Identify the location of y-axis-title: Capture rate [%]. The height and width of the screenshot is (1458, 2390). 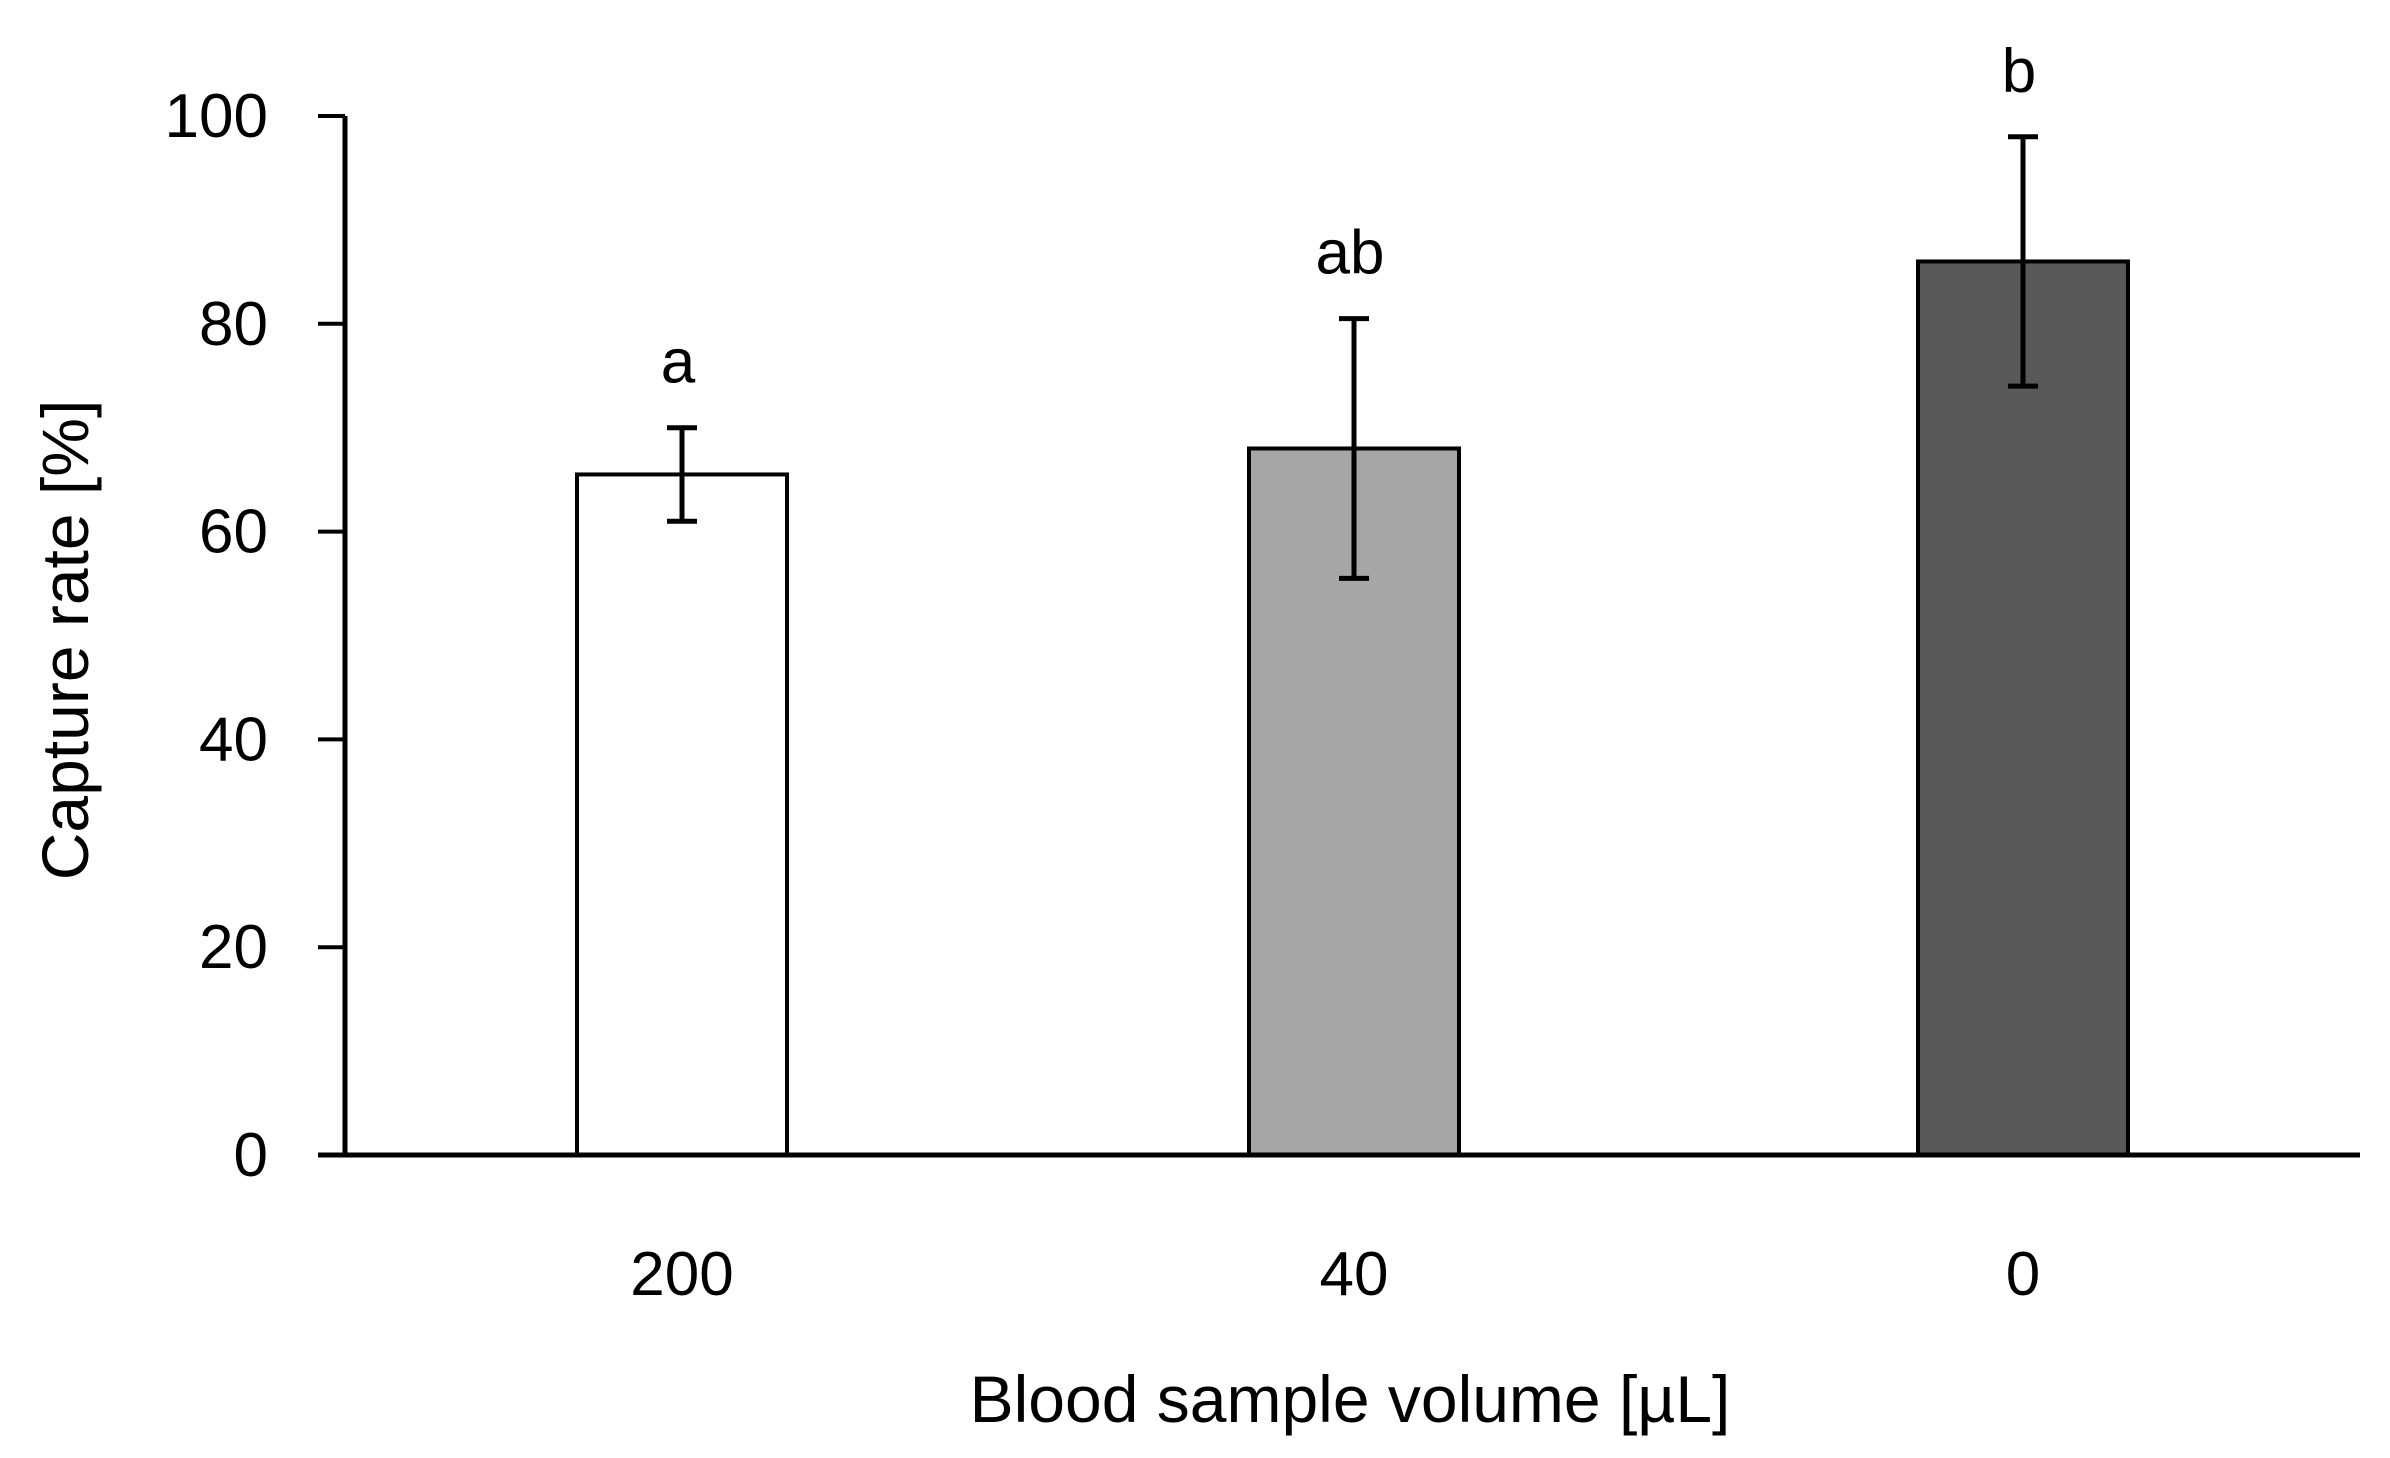
(65, 640).